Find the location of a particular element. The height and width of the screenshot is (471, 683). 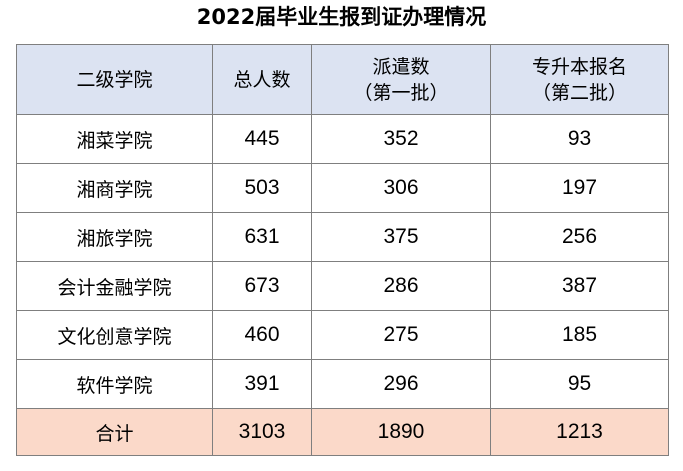

cell-upgrade: 93 is located at coordinates (579, 139).